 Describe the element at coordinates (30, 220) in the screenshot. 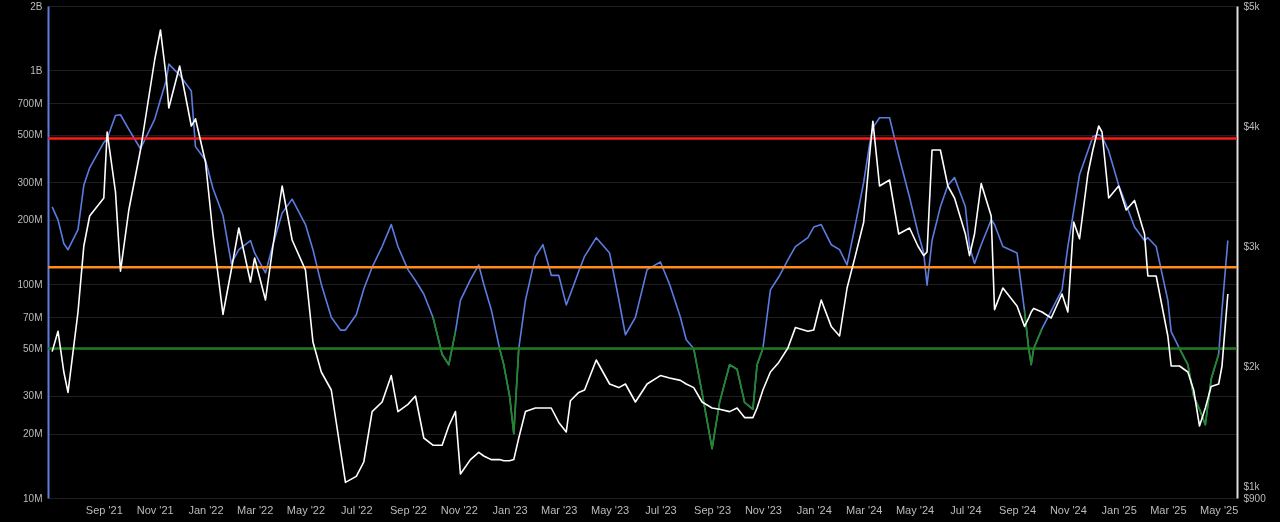

I see `y-tick-label: 200M` at that location.